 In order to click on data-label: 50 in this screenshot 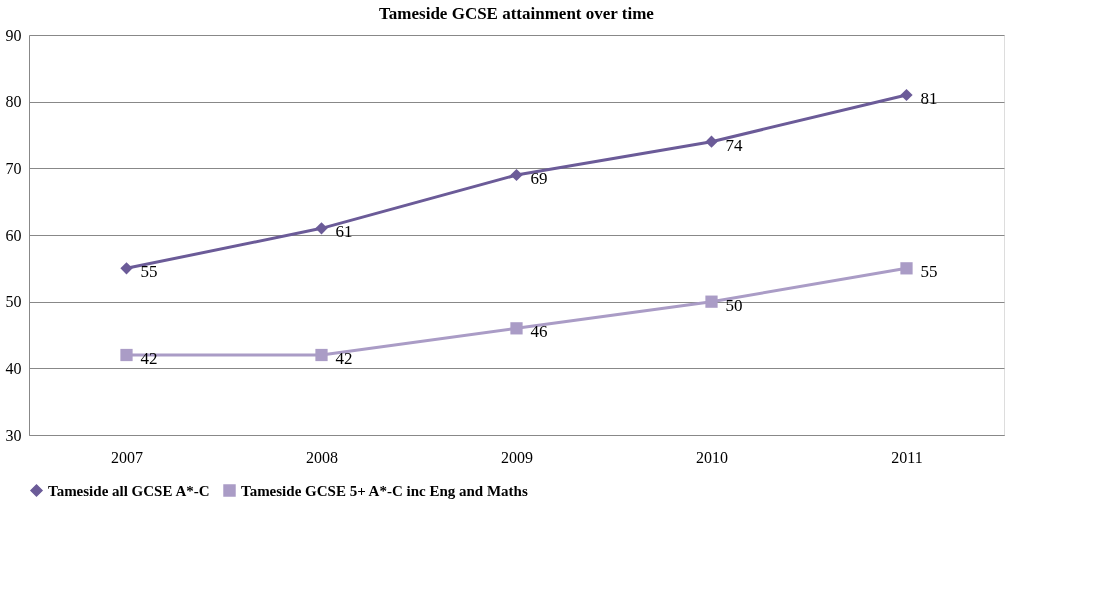, I will do `click(734, 305)`.